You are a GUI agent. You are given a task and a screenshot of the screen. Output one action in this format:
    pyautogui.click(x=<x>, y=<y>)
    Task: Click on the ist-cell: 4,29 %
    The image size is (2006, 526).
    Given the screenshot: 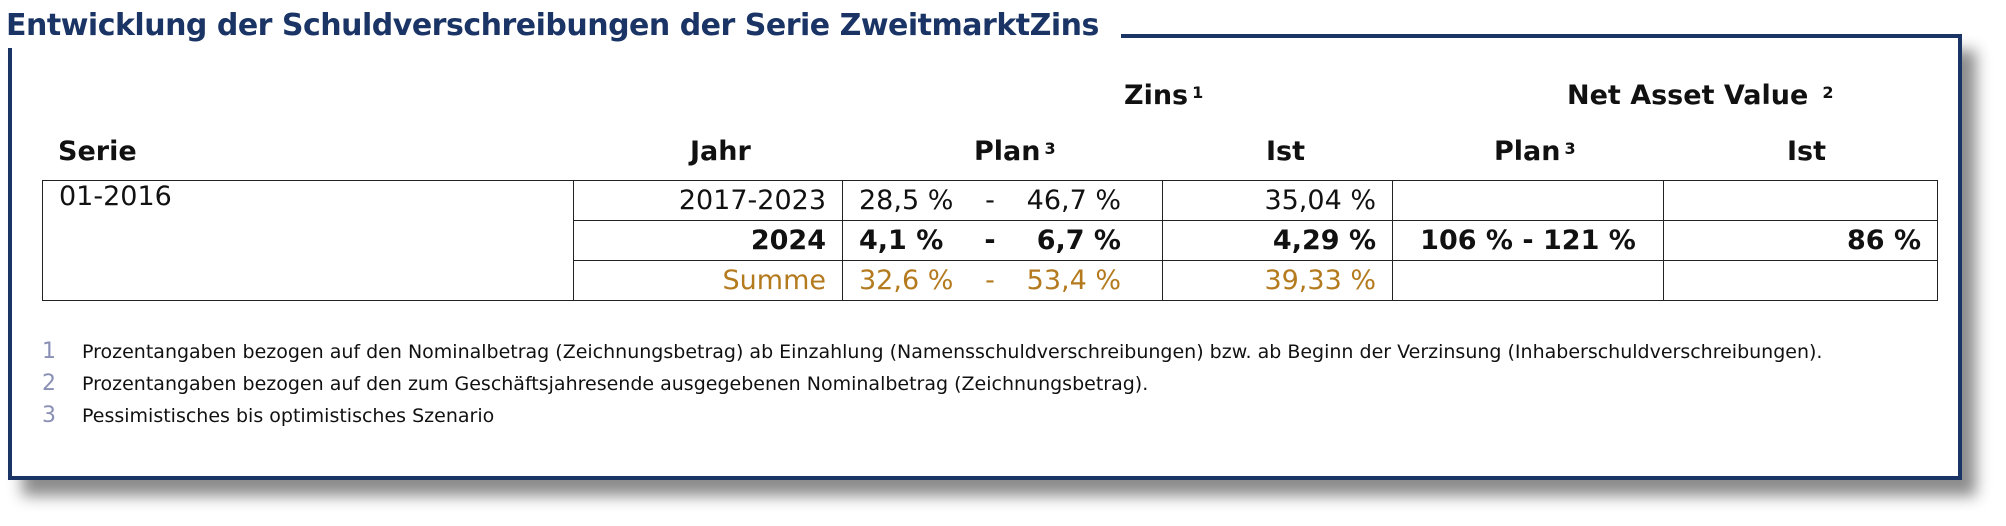 What is the action you would take?
    pyautogui.click(x=1277, y=240)
    